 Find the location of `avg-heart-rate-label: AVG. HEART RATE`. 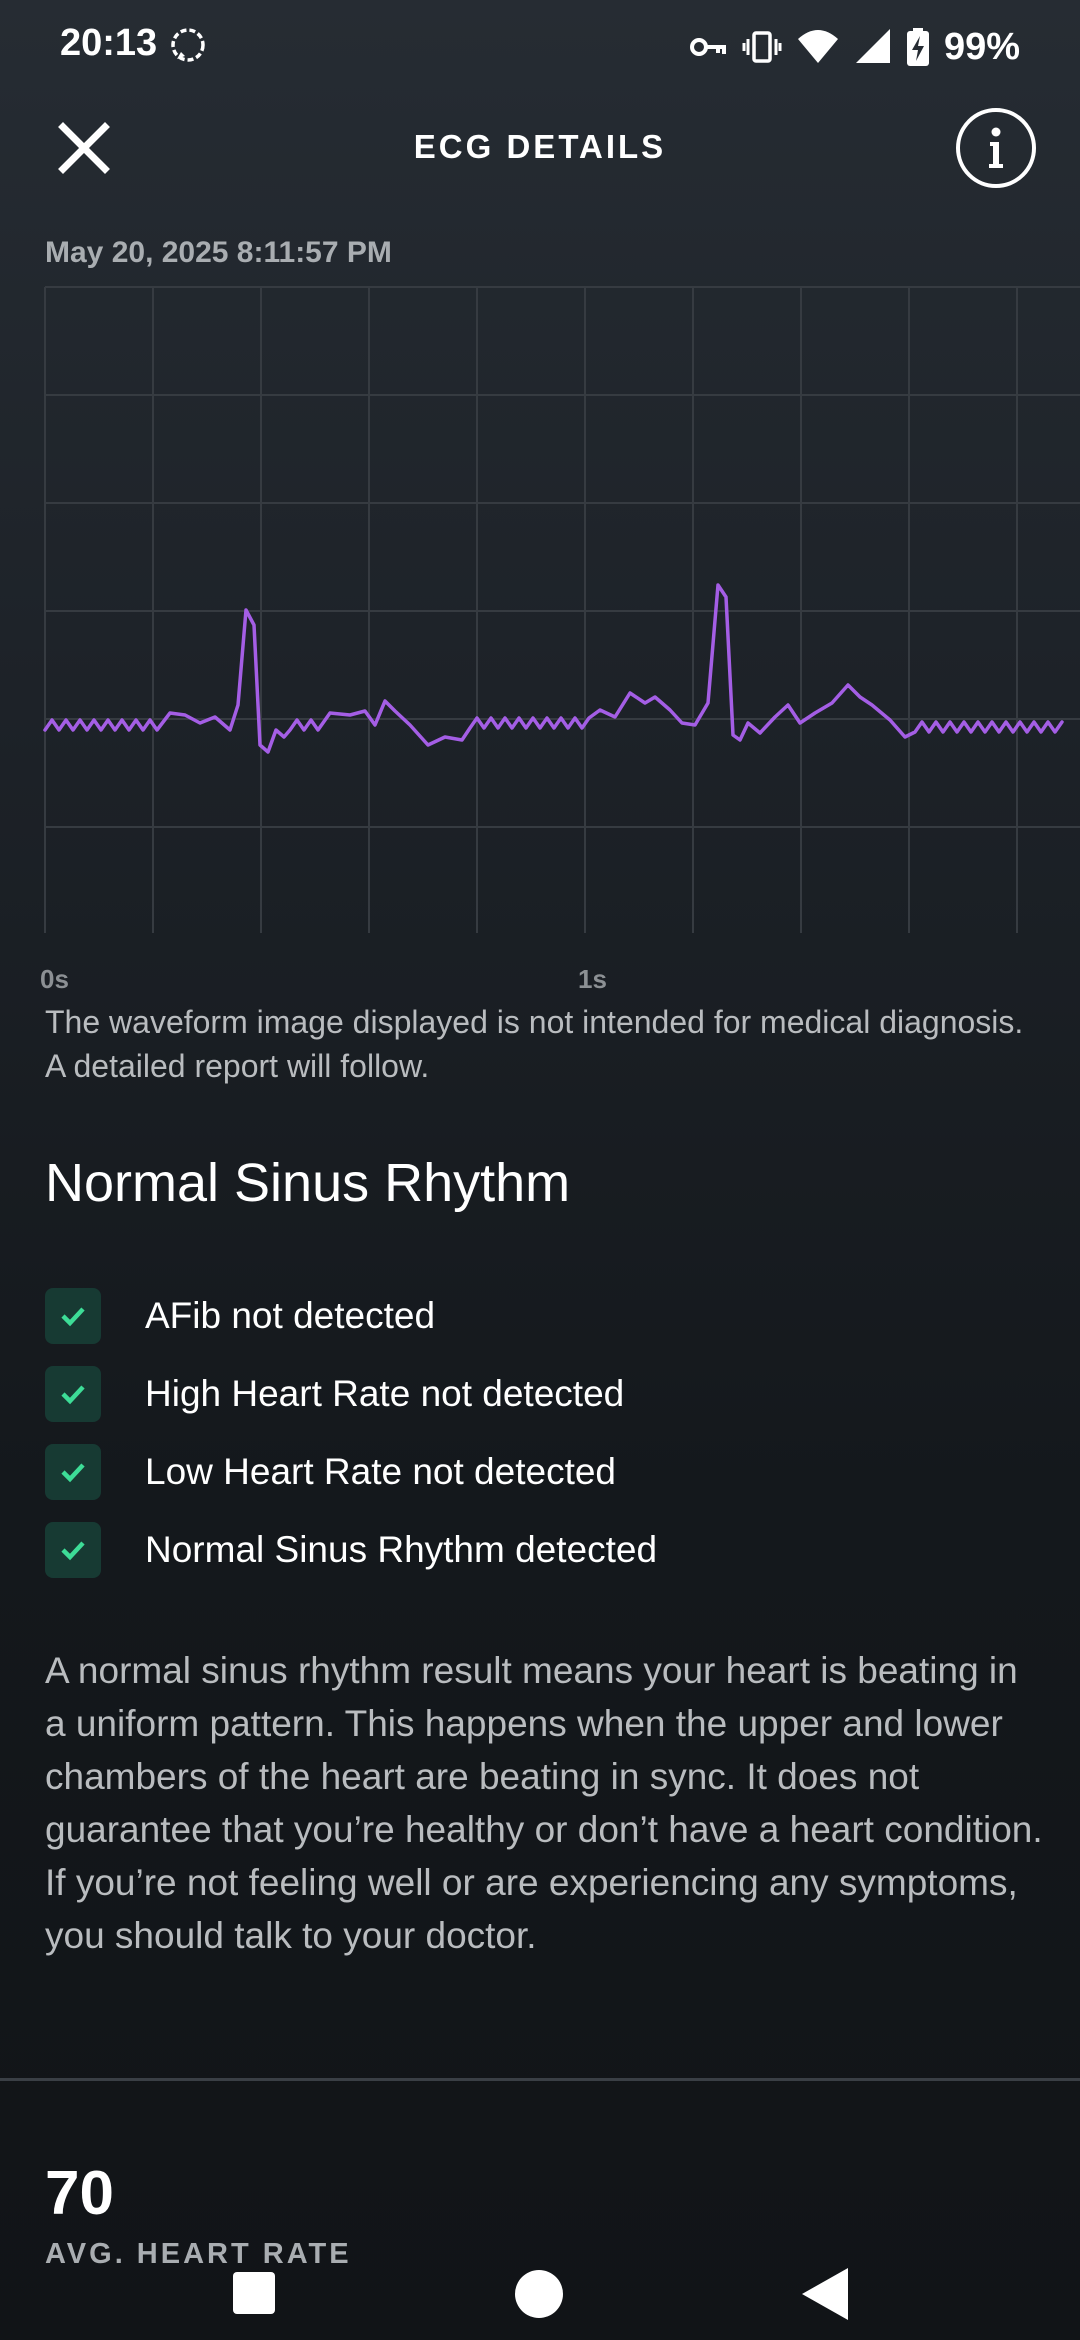

avg-heart-rate-label: AVG. HEART RATE is located at coordinates (198, 2254).